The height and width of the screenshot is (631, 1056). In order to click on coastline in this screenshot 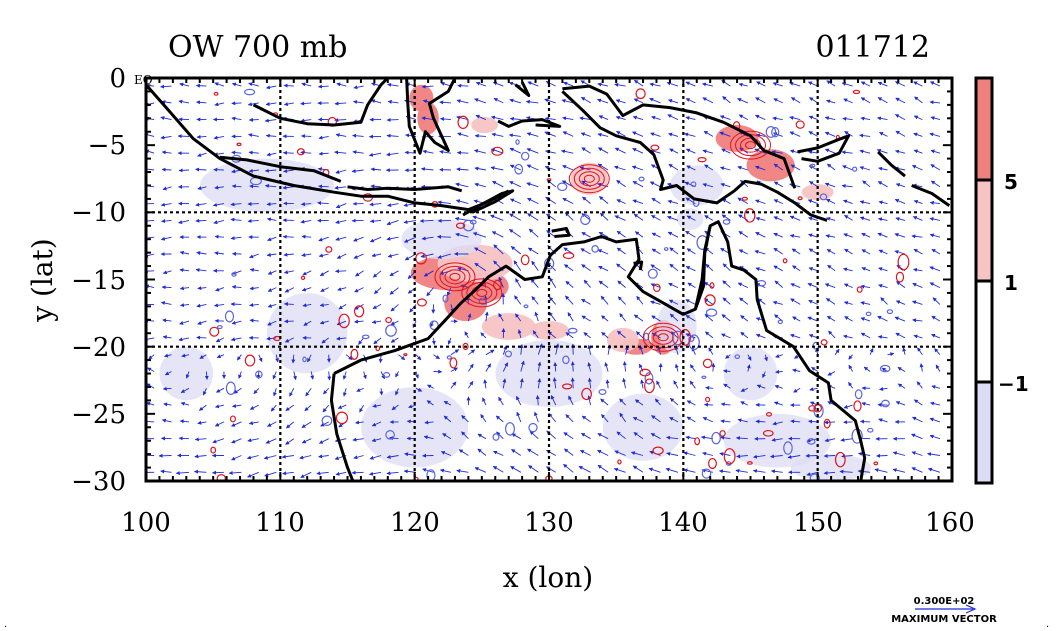, I will do `click(328, 147)`.